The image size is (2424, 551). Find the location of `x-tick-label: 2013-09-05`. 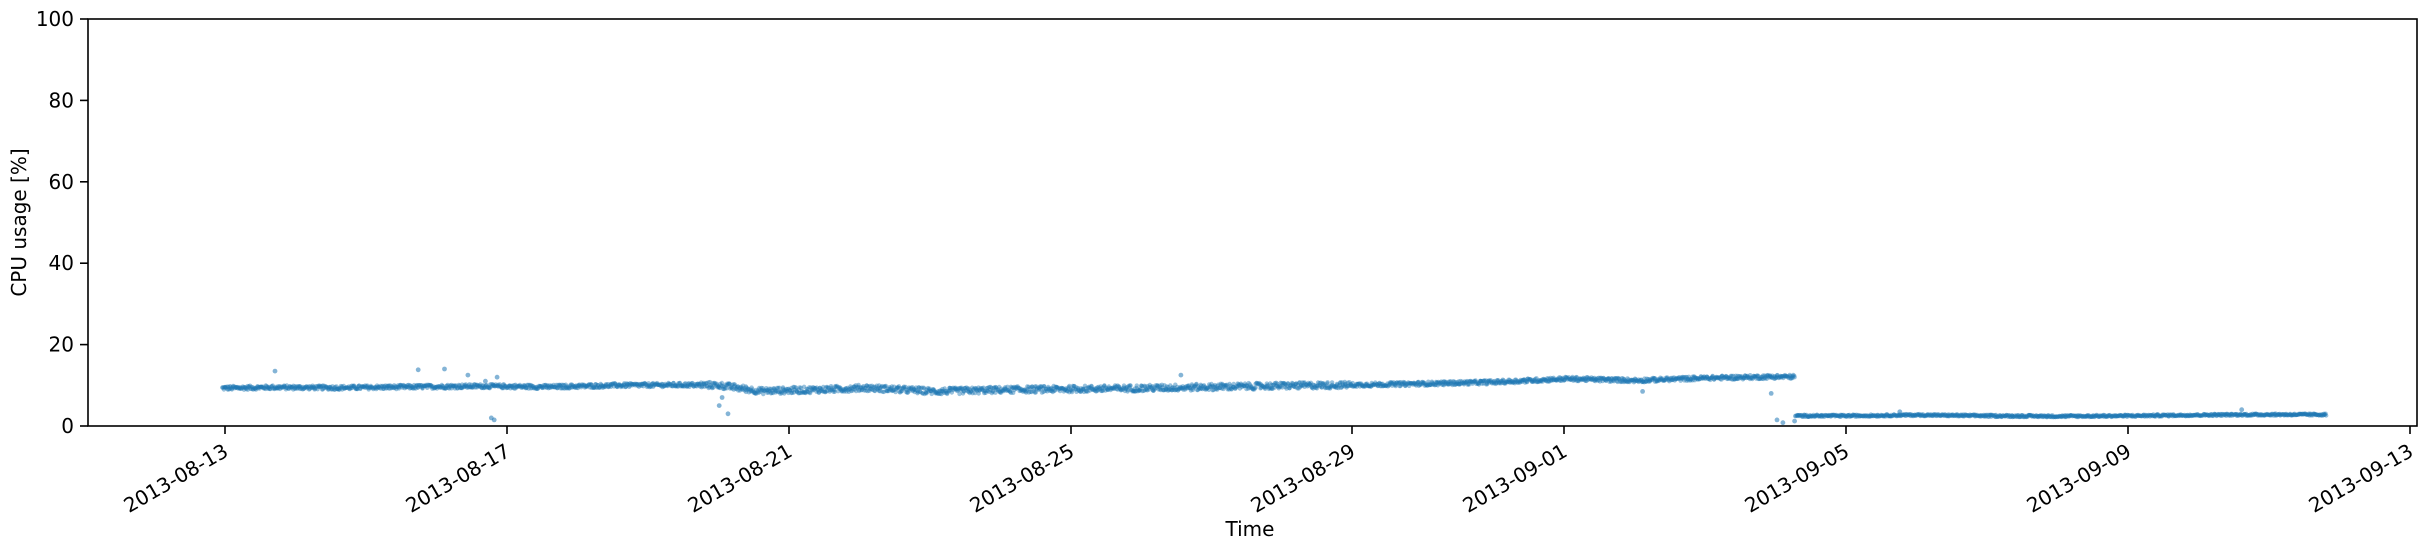

x-tick-label: 2013-09-05 is located at coordinates (1796, 478).